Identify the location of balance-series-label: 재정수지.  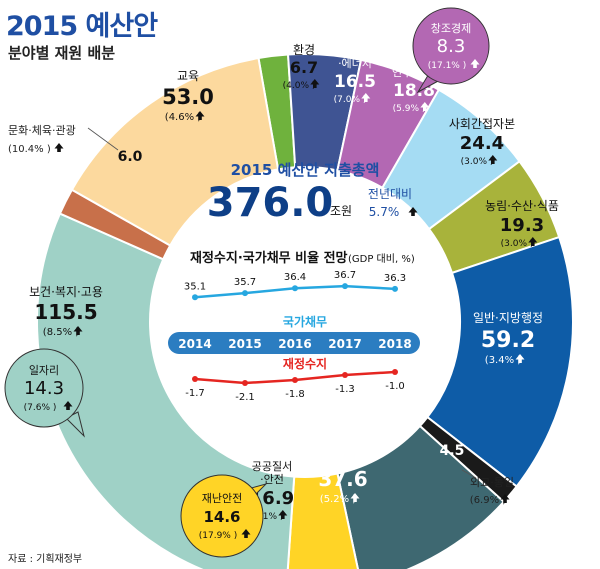
(305, 363).